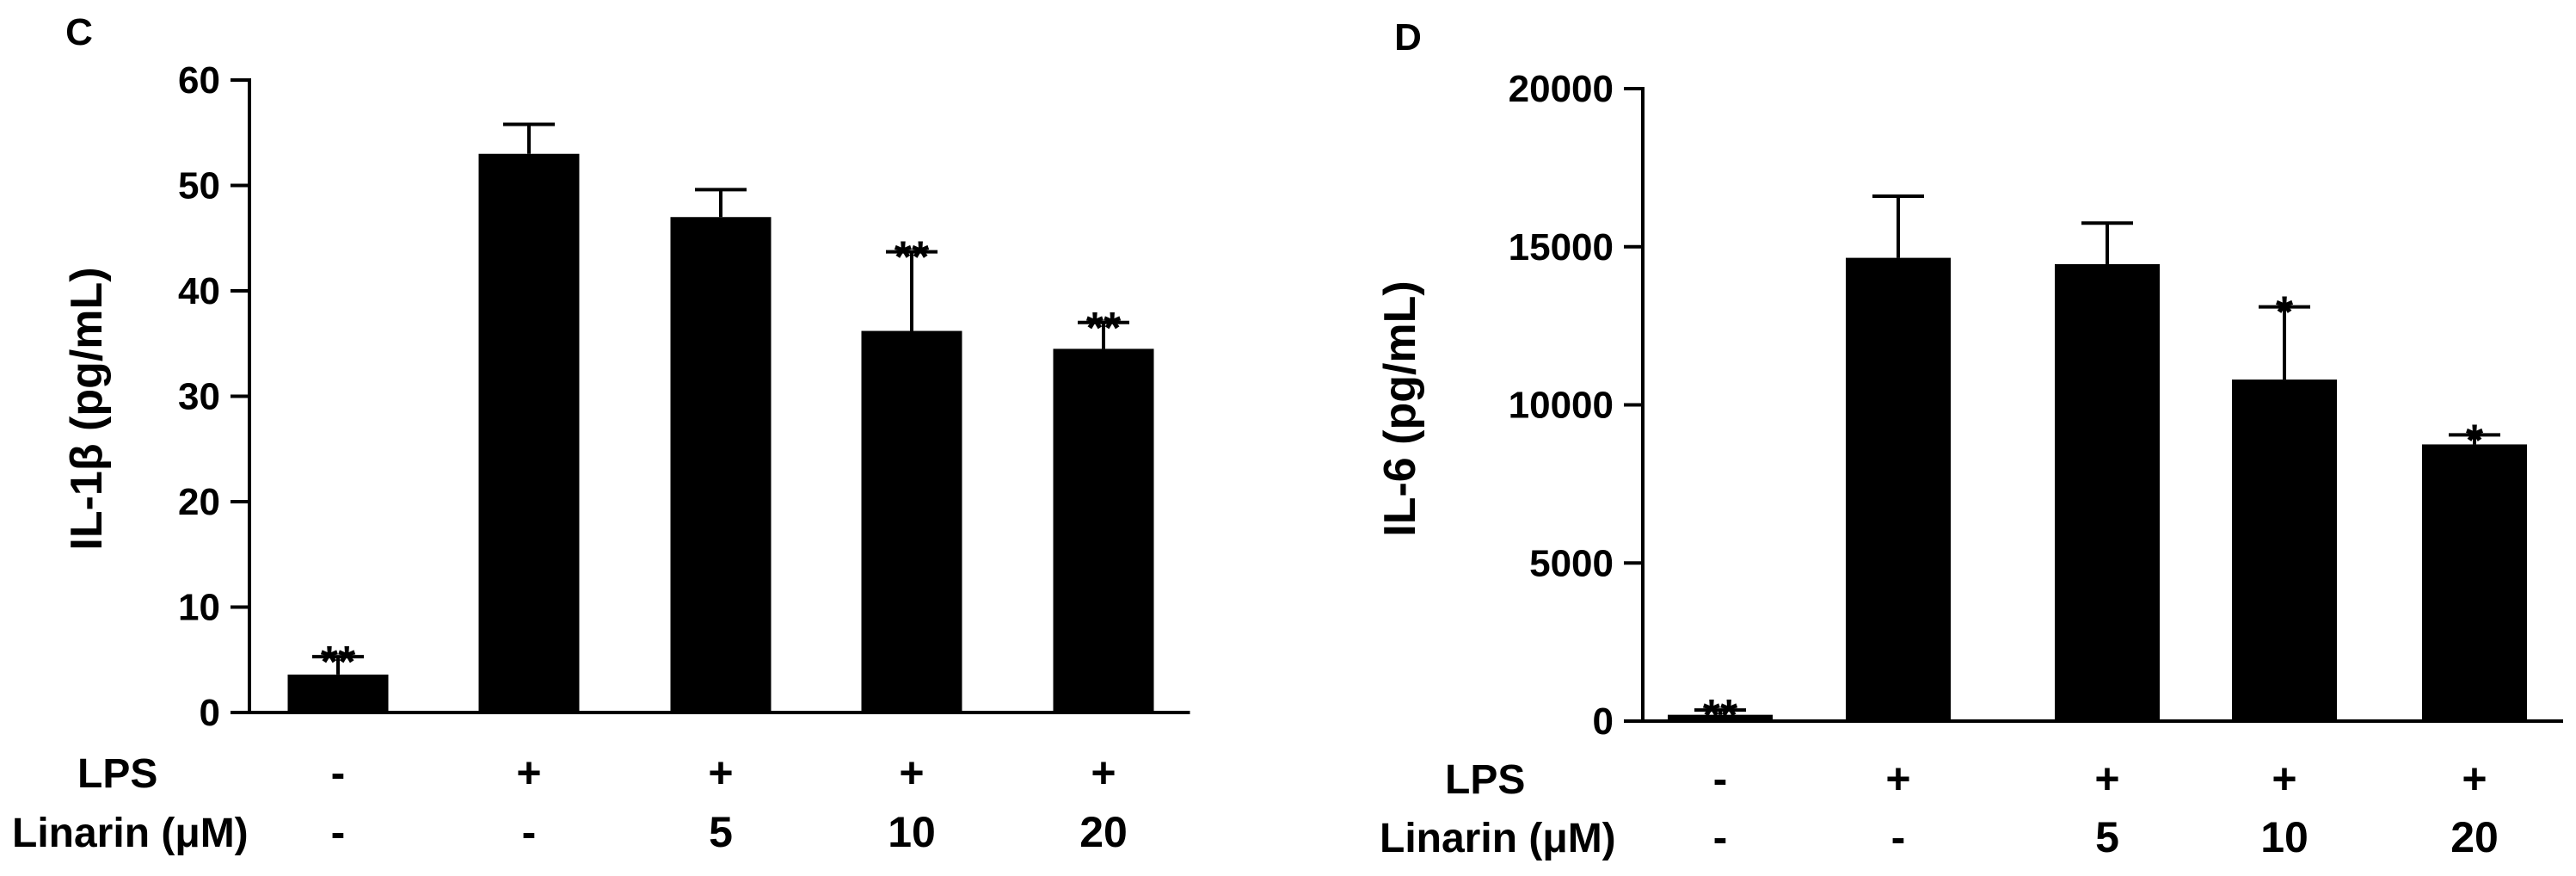  What do you see at coordinates (721, 832) in the screenshot?
I see `panel-c-linarin-value: 5` at bounding box center [721, 832].